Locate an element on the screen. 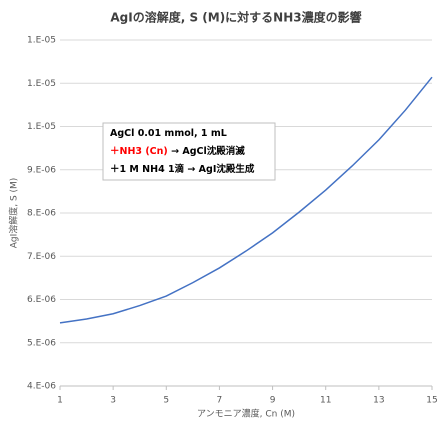 This screenshot has width=442, height=427. y-axis-label: AgI溶解度, S (M) is located at coordinates (14, 213).